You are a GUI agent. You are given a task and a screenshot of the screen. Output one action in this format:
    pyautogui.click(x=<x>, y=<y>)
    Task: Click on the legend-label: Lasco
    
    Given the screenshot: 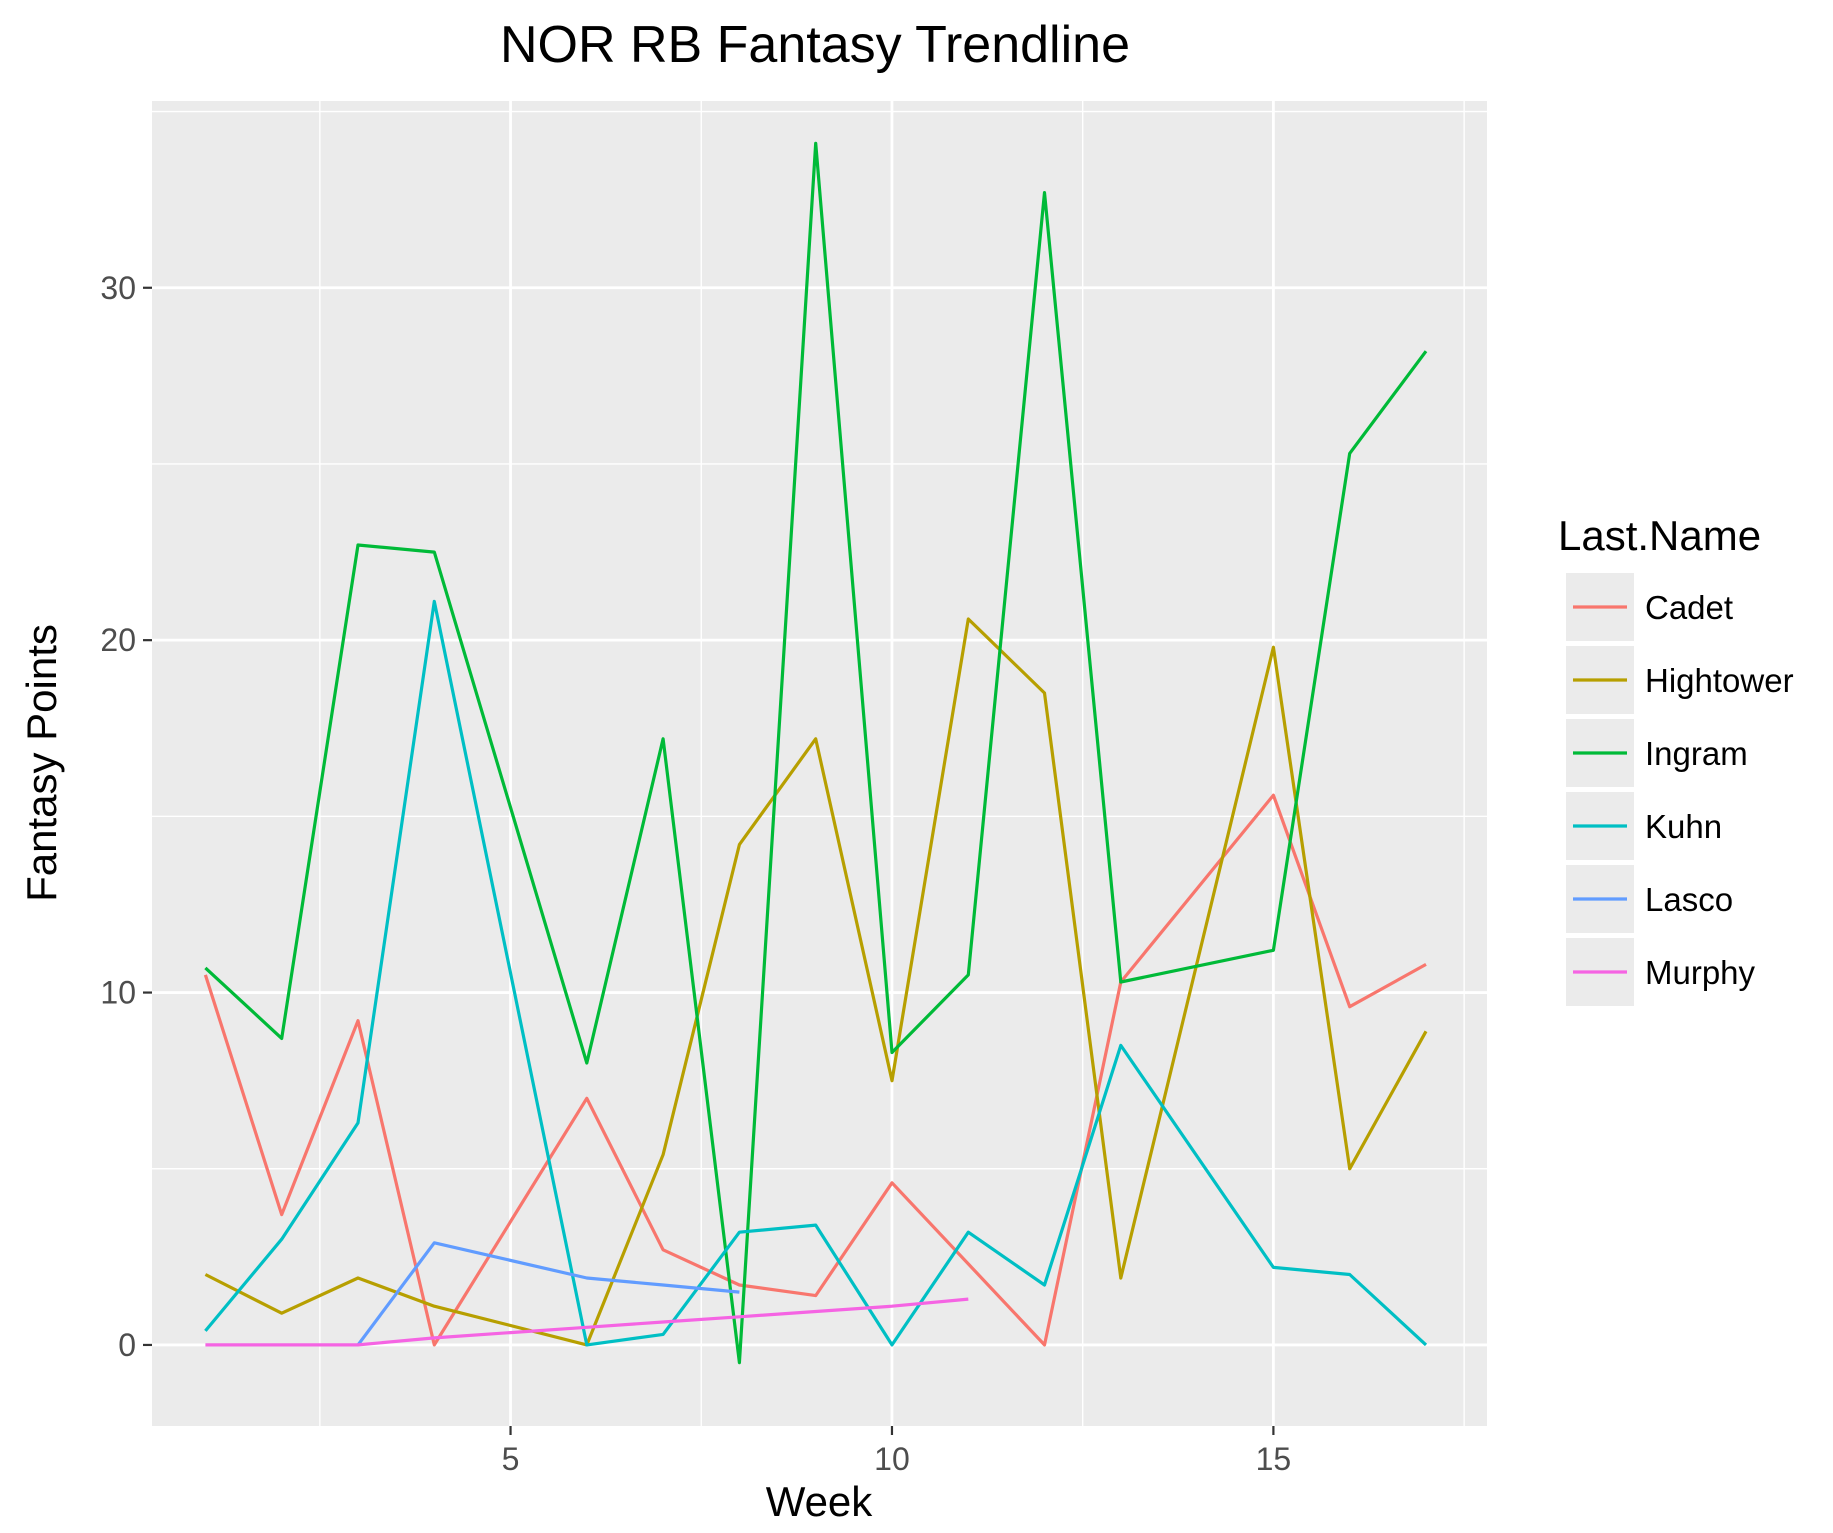 What is the action you would take?
    pyautogui.click(x=1689, y=899)
    